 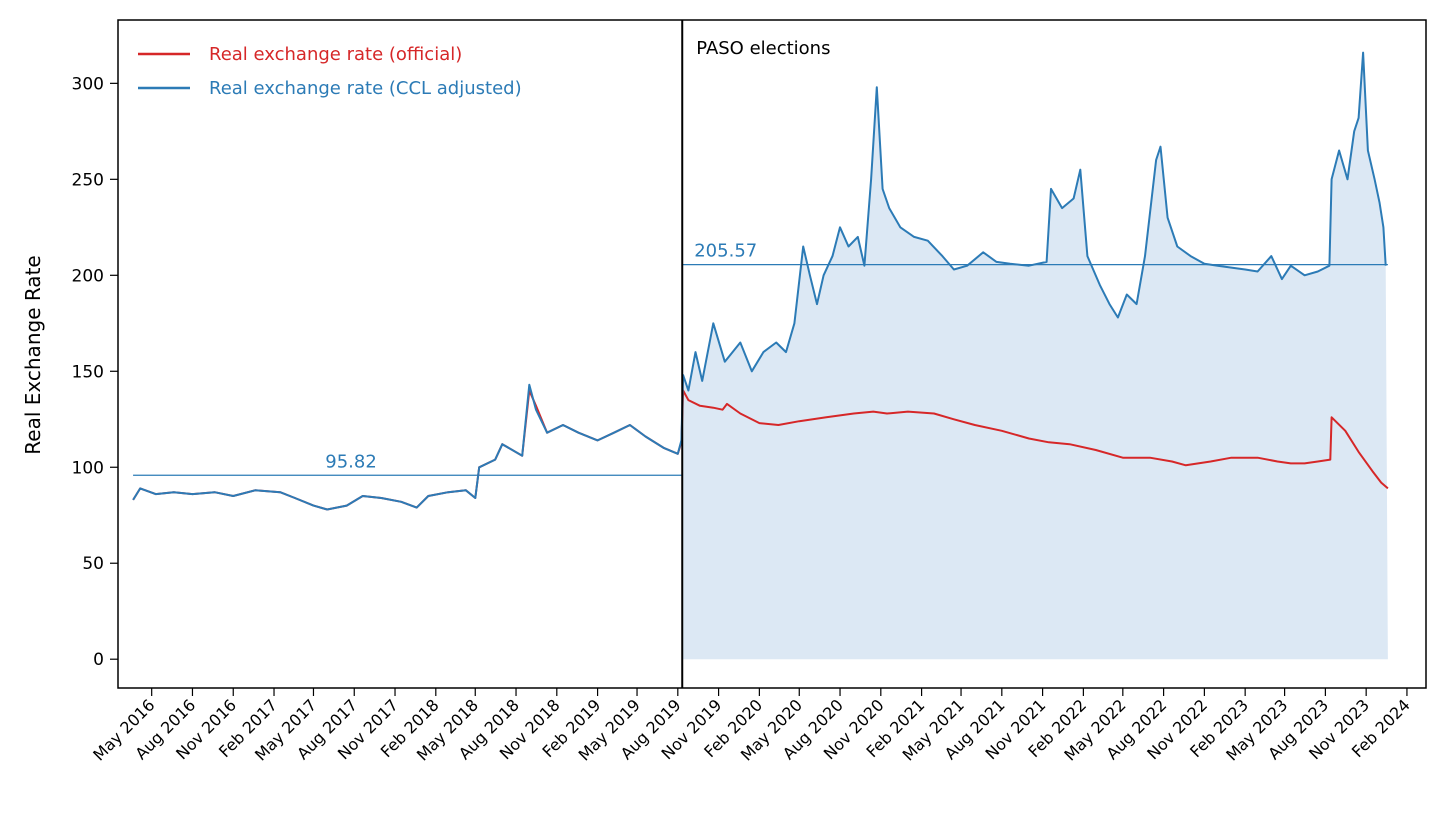 What do you see at coordinates (351, 461) in the screenshot?
I see `mean-label-1: 95.82` at bounding box center [351, 461].